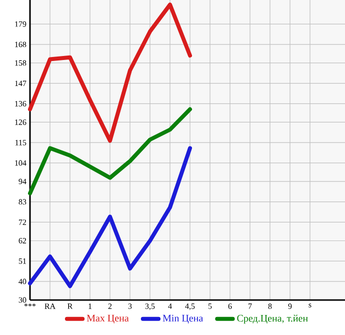 The image size is (345, 335). I want to click on x-tick-label: 3,5, so click(150, 307).